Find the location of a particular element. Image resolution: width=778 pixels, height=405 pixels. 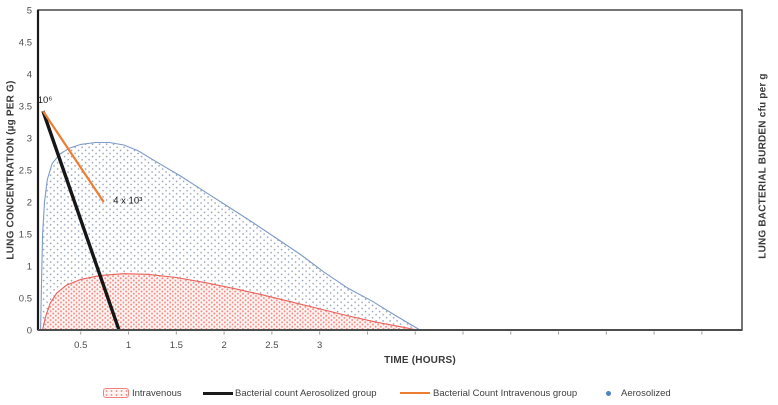

orange-line-swatch-icon is located at coordinates (415, 393).